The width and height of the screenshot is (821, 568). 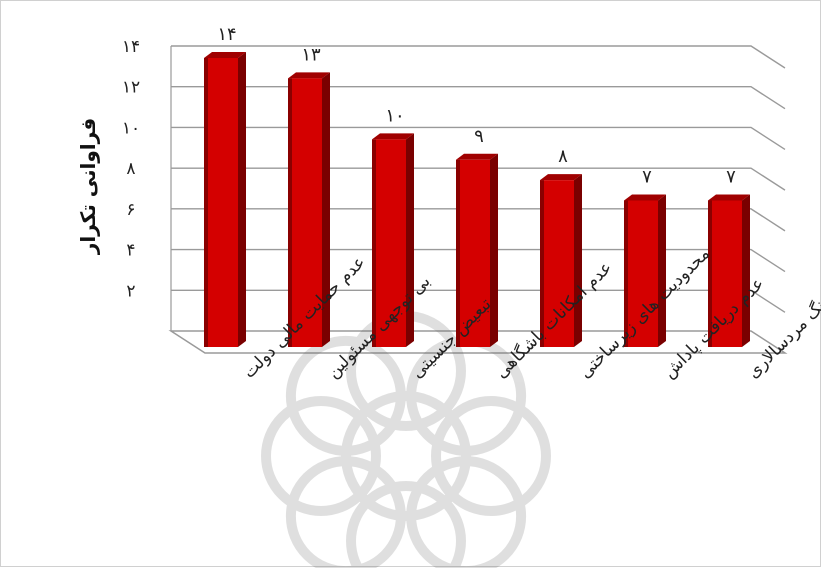 I want to click on y-axis-label: فراوانی تکرار, so click(x=88, y=186).